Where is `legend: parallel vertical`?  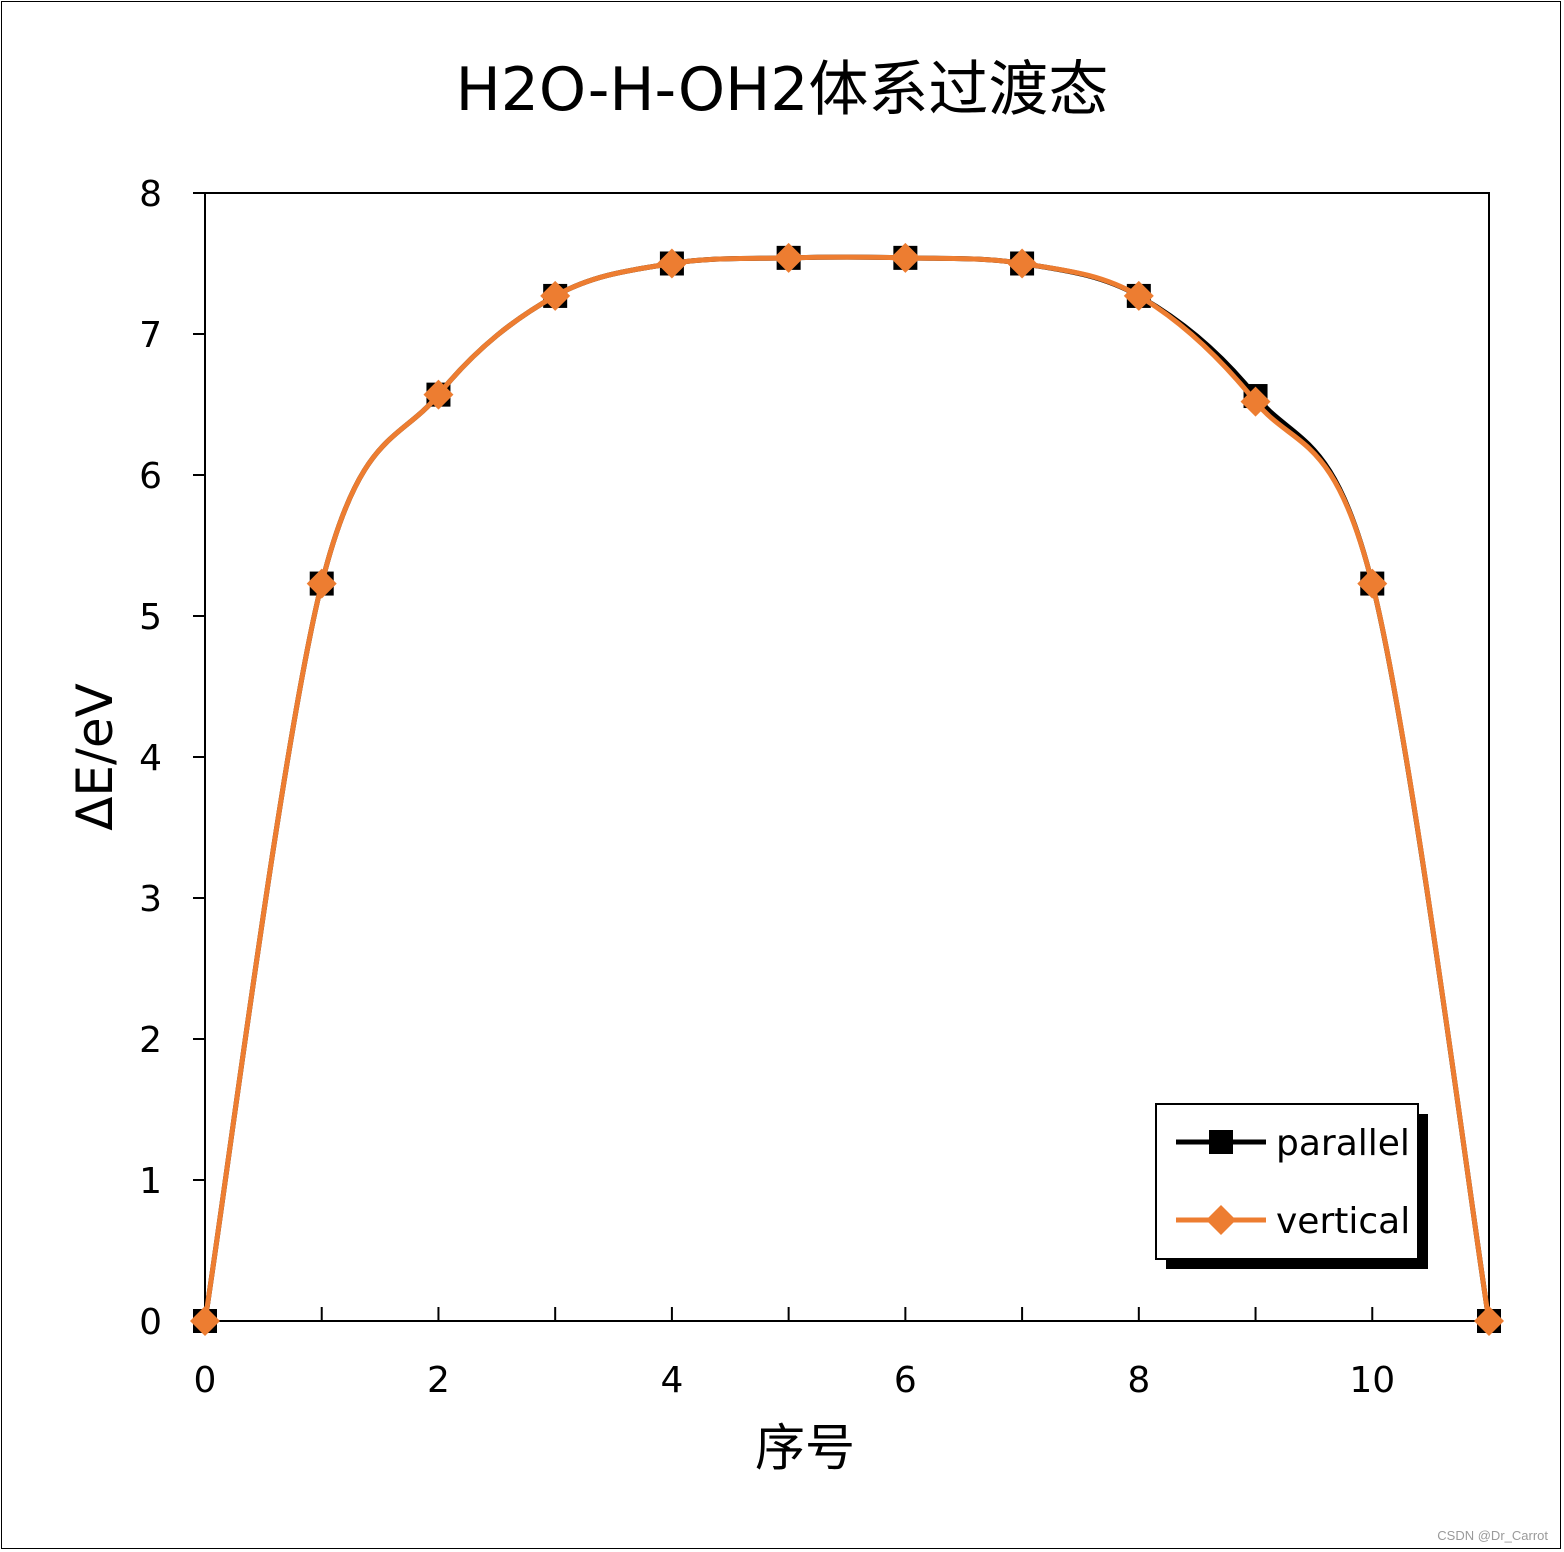 legend: parallel vertical is located at coordinates (1291, 1186).